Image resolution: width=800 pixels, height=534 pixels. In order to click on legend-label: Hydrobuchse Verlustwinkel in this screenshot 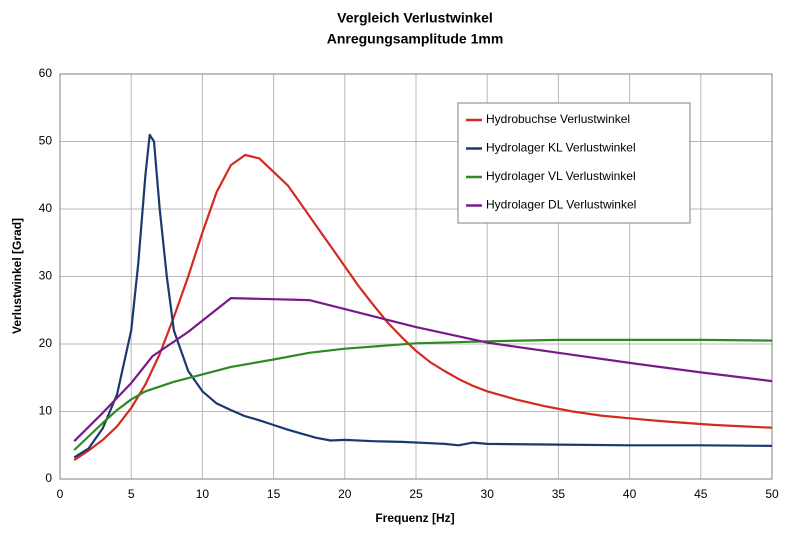, I will do `click(558, 119)`.